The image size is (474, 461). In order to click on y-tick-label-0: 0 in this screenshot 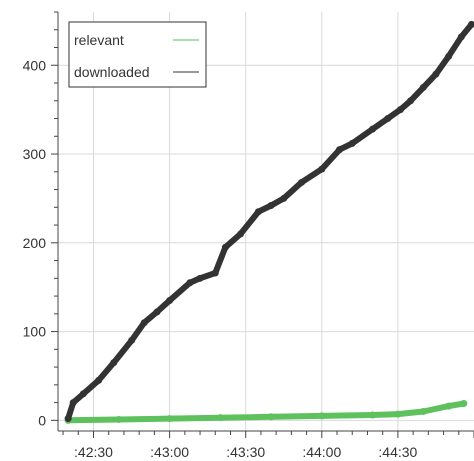, I will do `click(42, 420)`.